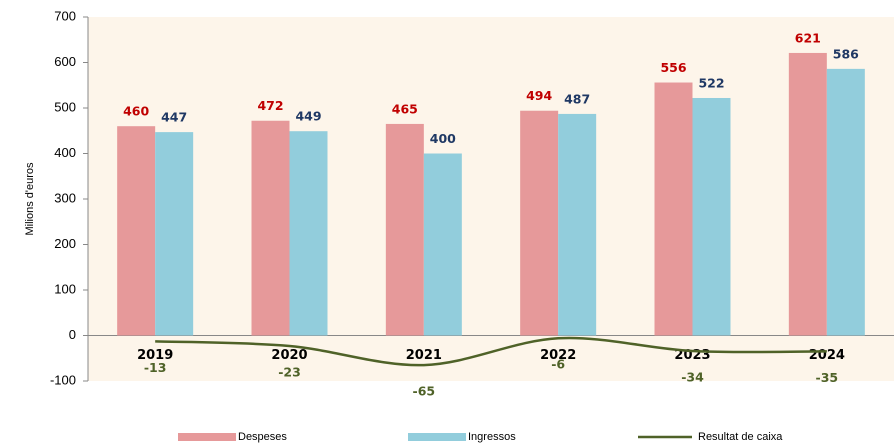 This screenshot has height=446, width=894. I want to click on x-tick-label: 2021, so click(424, 355).